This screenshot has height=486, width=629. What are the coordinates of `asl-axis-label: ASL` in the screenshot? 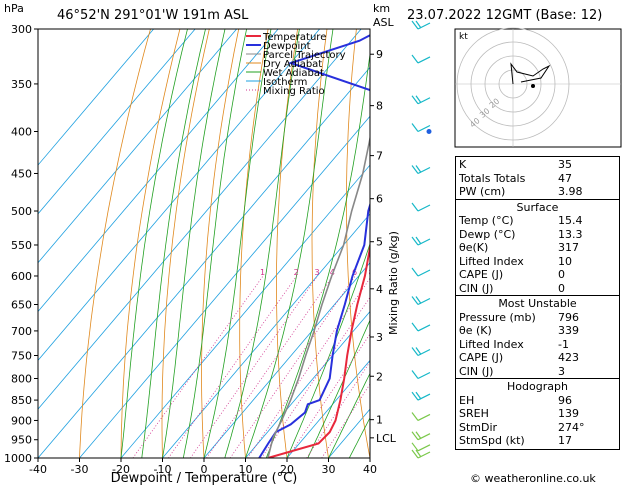 It's located at (384, 22).